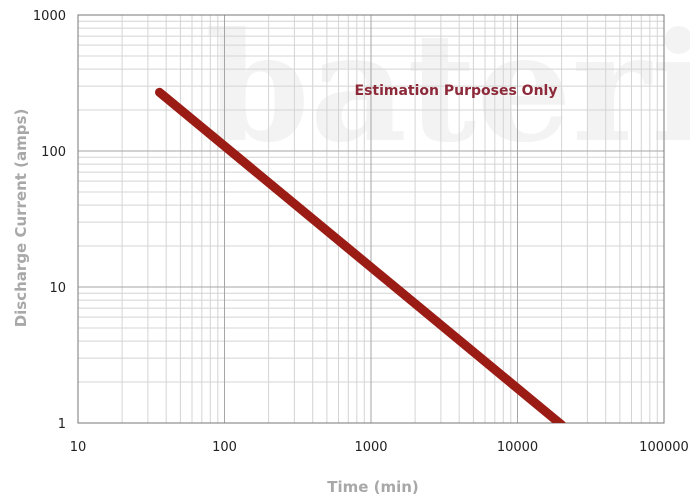 The height and width of the screenshot is (498, 690). What do you see at coordinates (53, 152) in the screenshot?
I see `y-tick-label: 100` at bounding box center [53, 152].